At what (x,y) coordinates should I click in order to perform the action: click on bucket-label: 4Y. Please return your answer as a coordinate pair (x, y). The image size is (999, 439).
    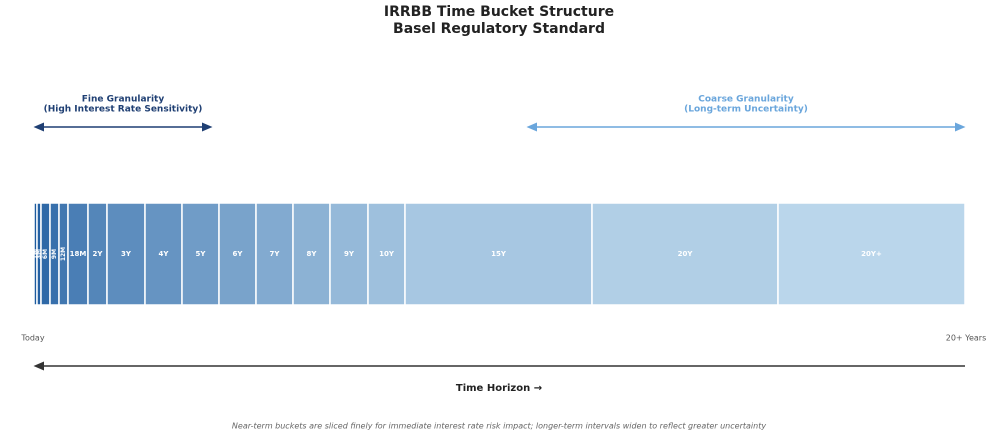
    Looking at the image, I should click on (164, 254).